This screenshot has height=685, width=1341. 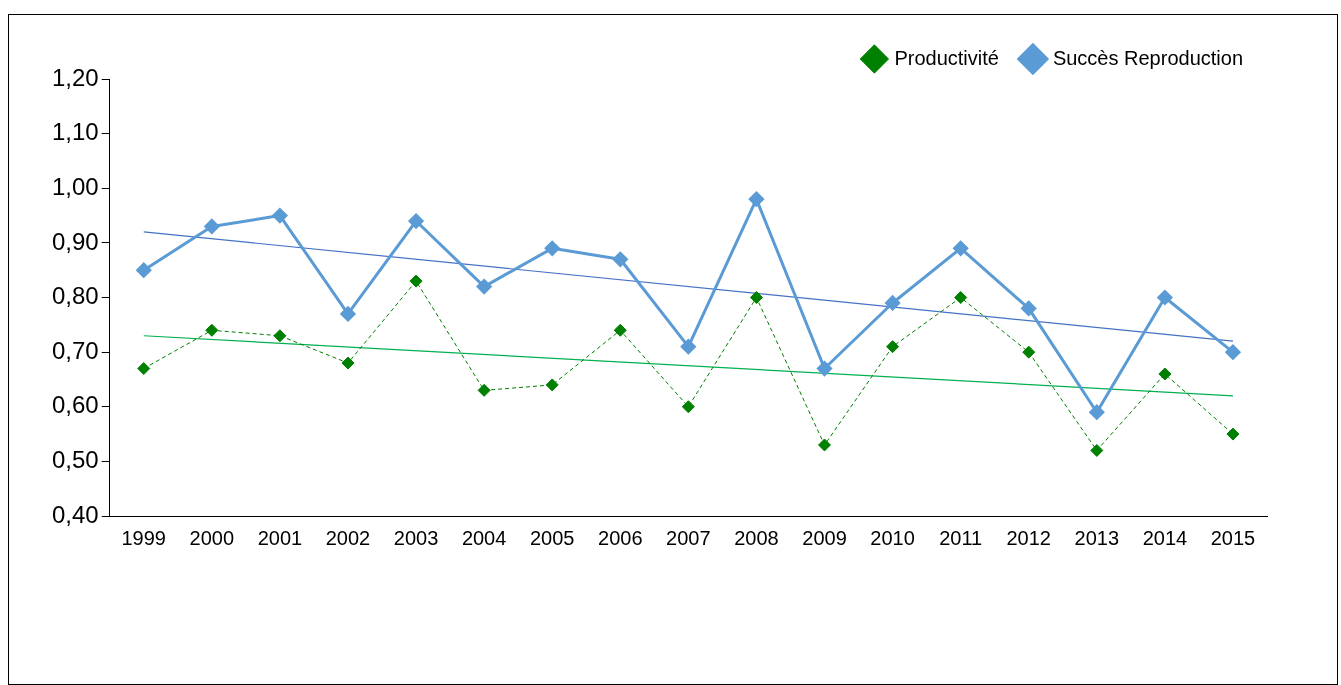 What do you see at coordinates (892, 537) in the screenshot?
I see `x-tick-label: 2010` at bounding box center [892, 537].